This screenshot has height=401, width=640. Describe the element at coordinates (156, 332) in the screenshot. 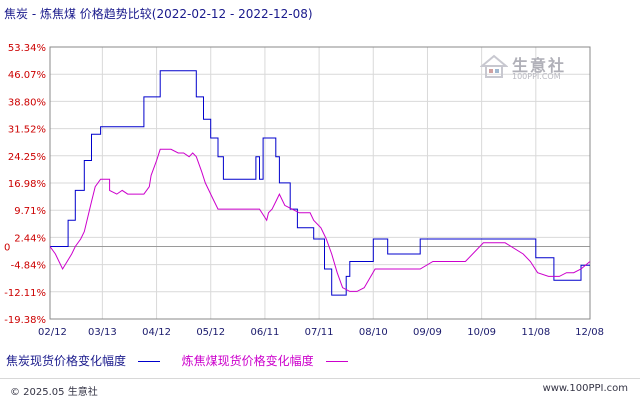

I see `x-tick-label: 04/12` at that location.